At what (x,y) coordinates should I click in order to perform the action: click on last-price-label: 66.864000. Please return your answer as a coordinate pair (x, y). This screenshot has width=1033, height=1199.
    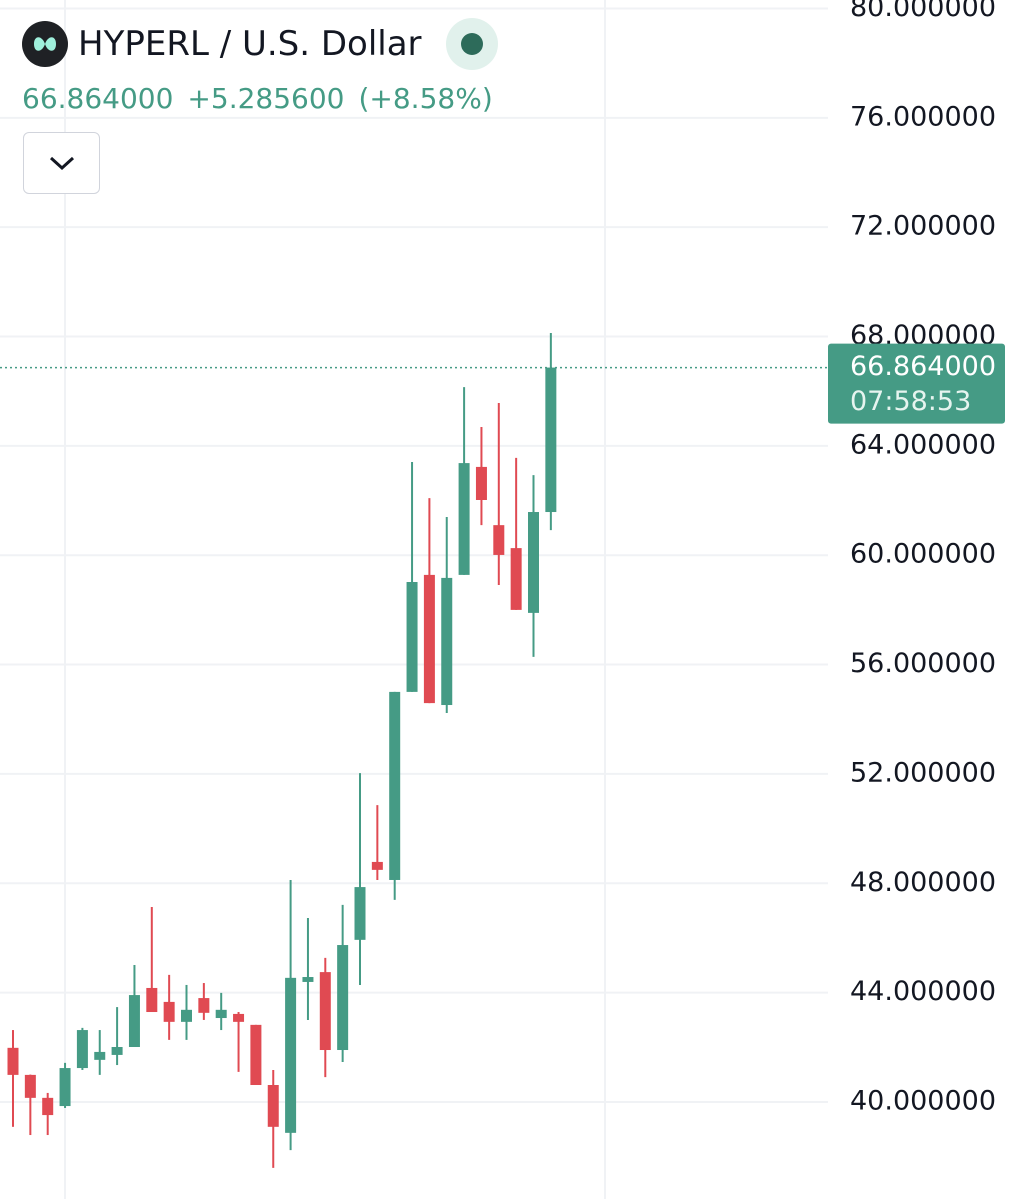
    Looking at the image, I should click on (923, 366).